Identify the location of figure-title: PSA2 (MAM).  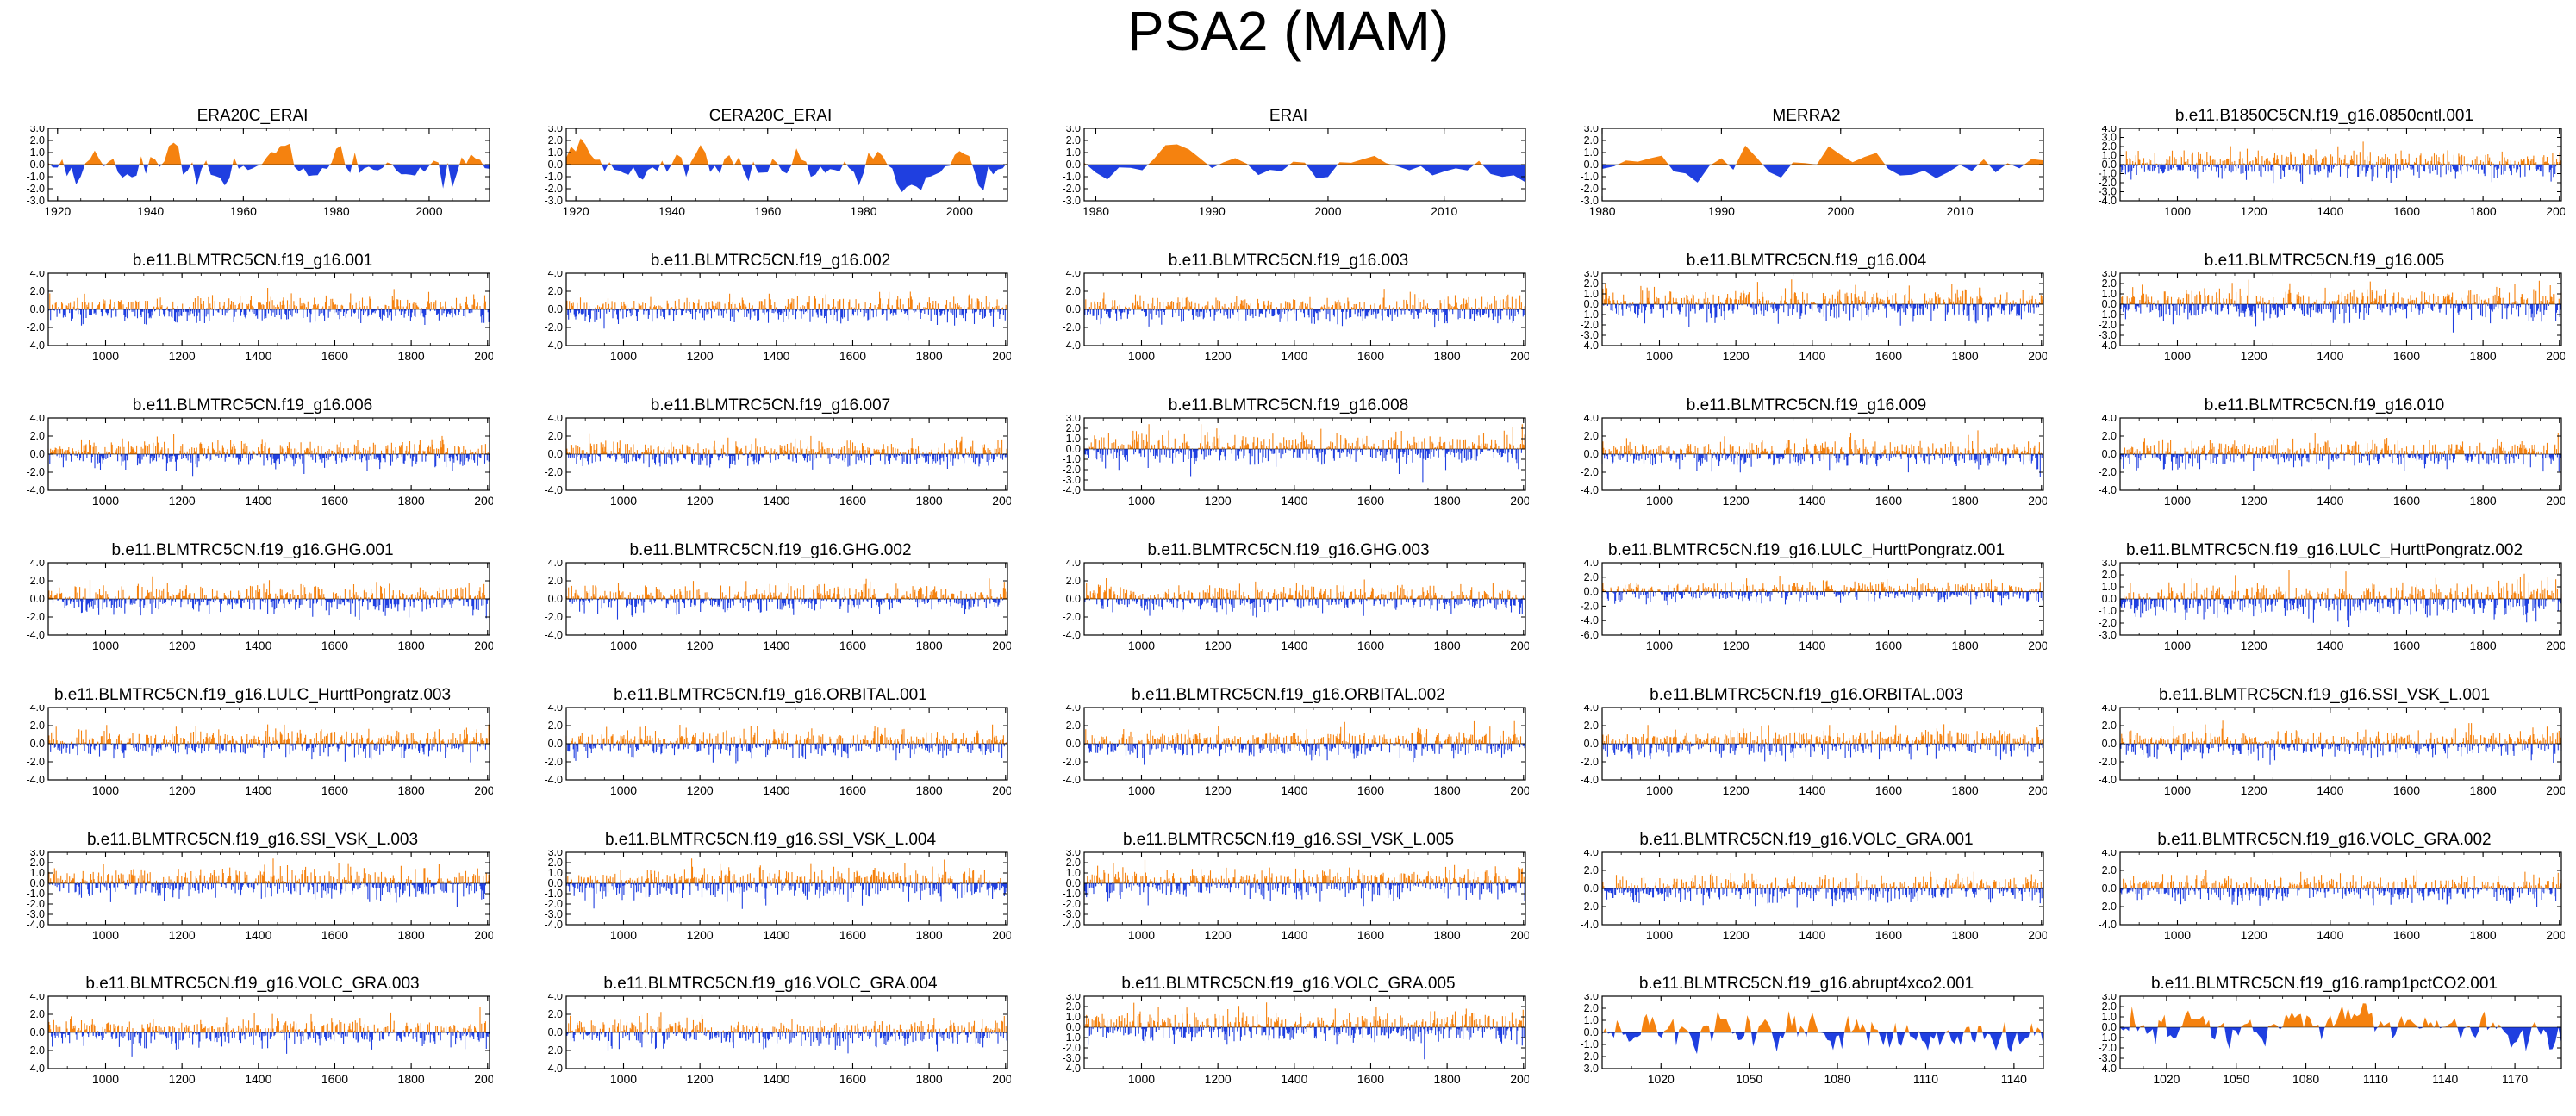
(1288, 31).